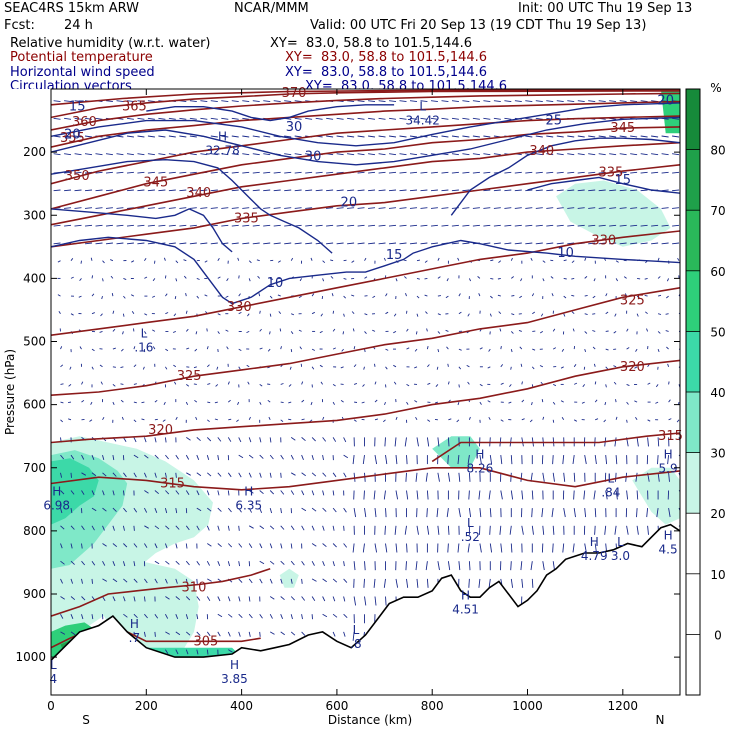 The image size is (740, 740). Describe the element at coordinates (423, 120) in the screenshot. I see `extremum-value: 34.42` at that location.